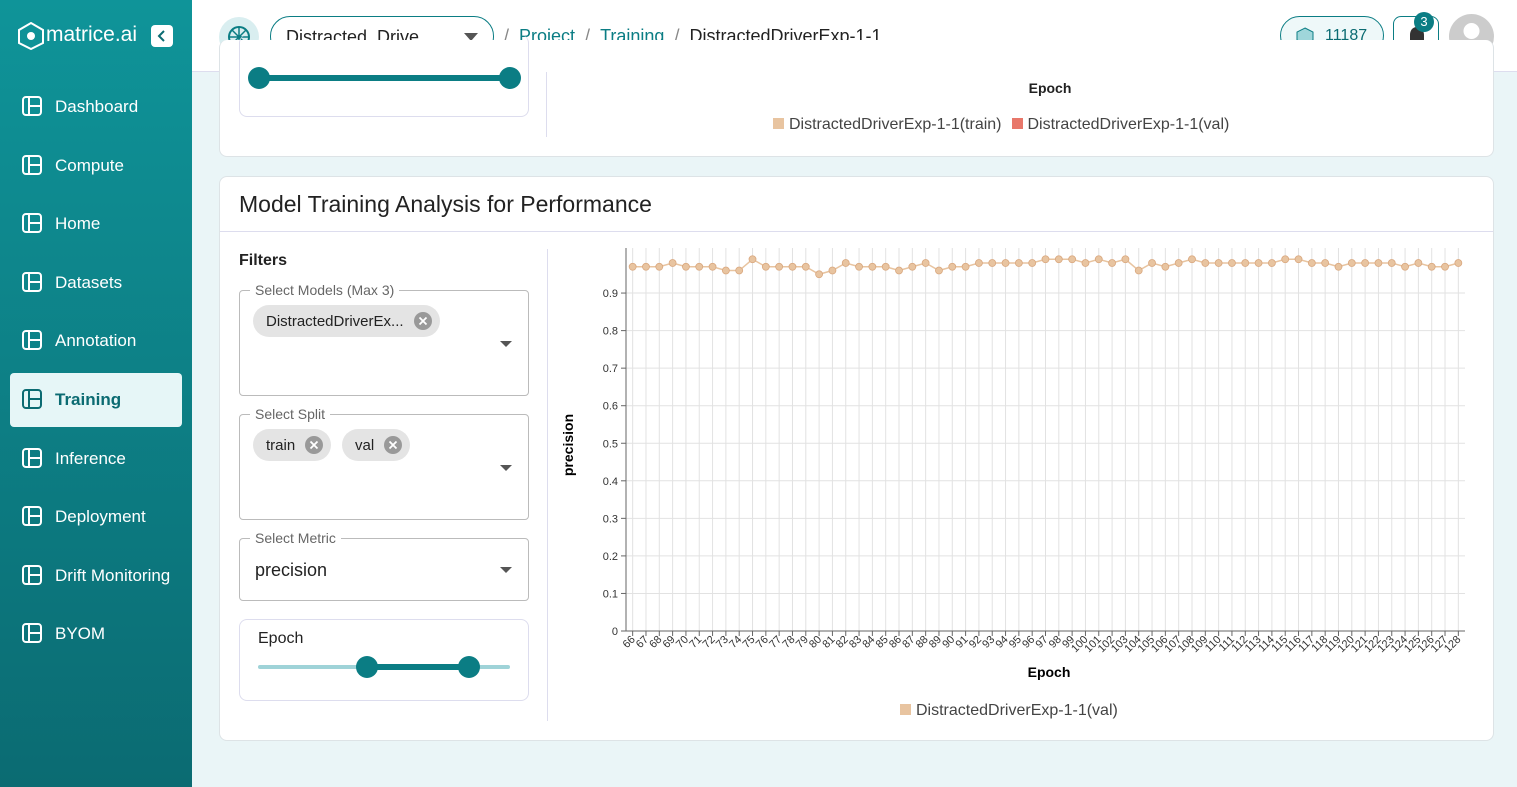  Describe the element at coordinates (384, 565) in the screenshot. I see `metric-select: Select Metric precision` at that location.